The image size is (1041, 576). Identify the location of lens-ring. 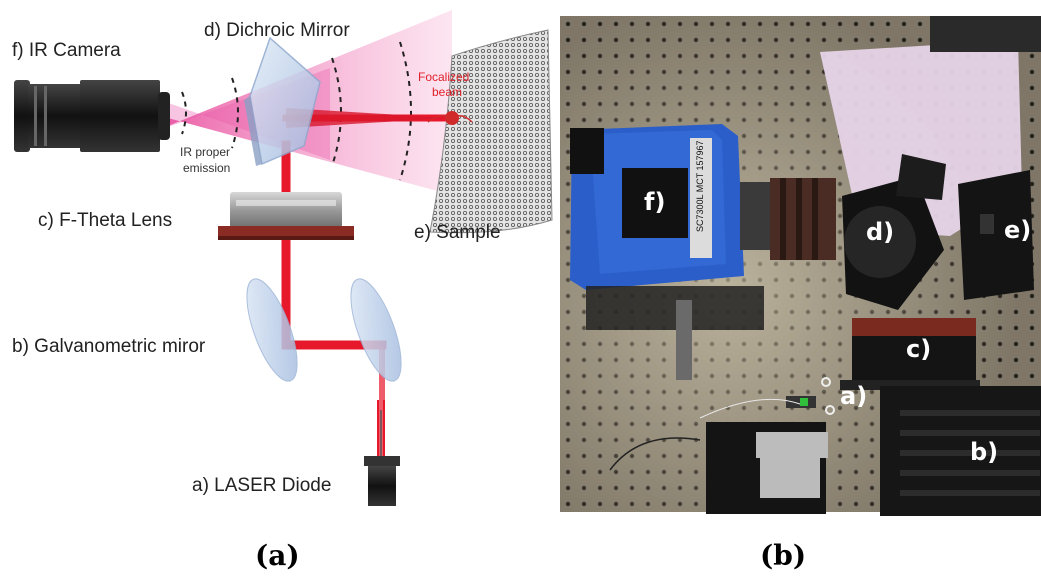
(910, 354).